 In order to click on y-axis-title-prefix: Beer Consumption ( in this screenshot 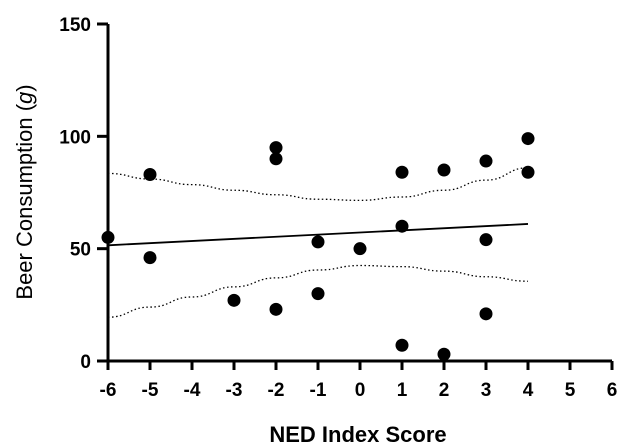, I will do `click(24, 201)`.